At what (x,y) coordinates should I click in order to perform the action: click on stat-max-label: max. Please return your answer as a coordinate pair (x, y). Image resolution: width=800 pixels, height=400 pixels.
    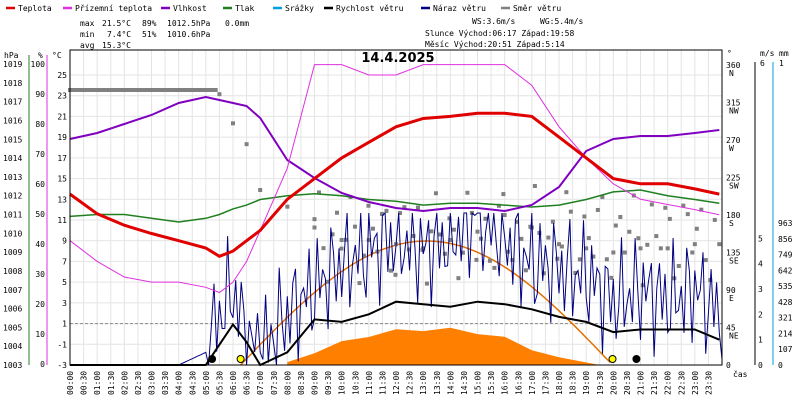
    Looking at the image, I should click on (87, 23).